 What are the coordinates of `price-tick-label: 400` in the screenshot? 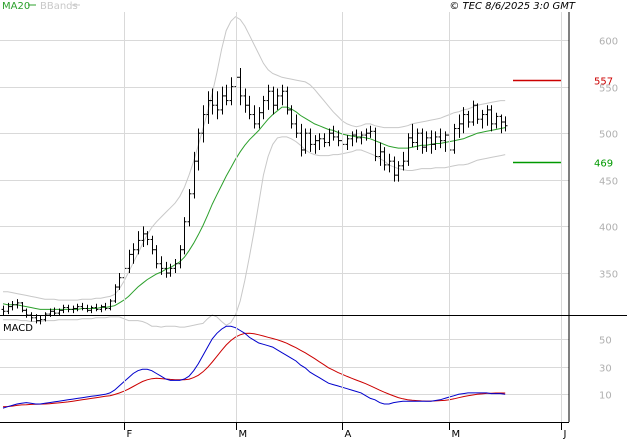 It's located at (608, 228).